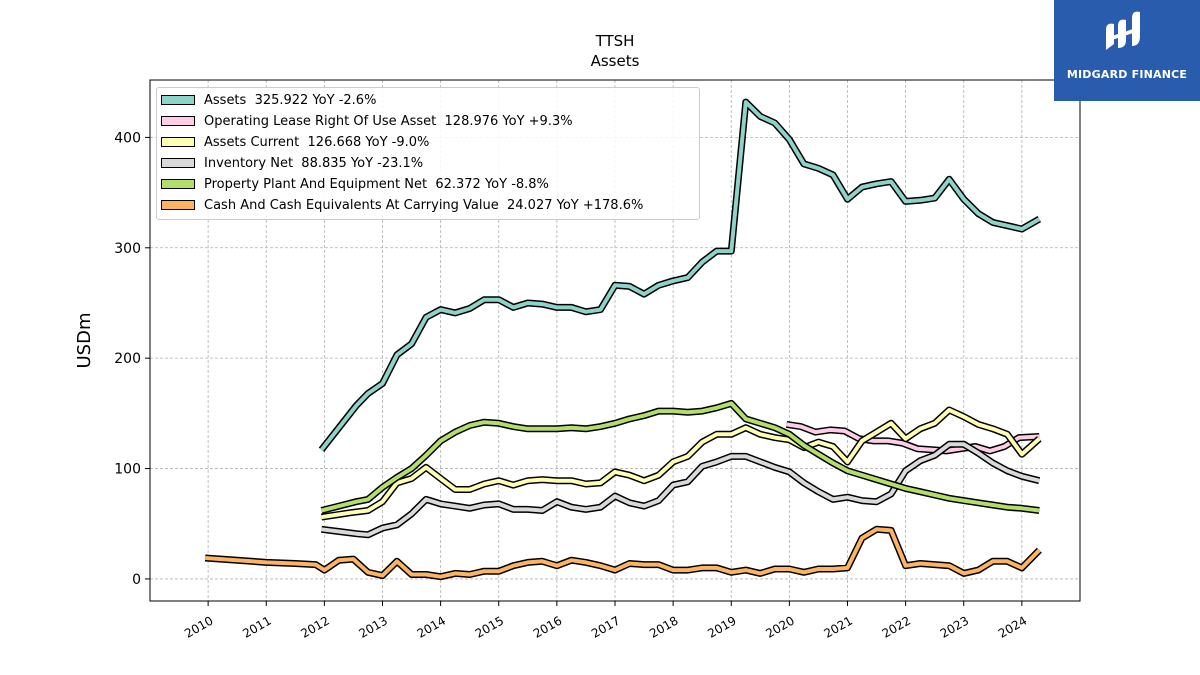 Image resolution: width=1200 pixels, height=675 pixels. I want to click on legend-swatch-assets, so click(178, 100).